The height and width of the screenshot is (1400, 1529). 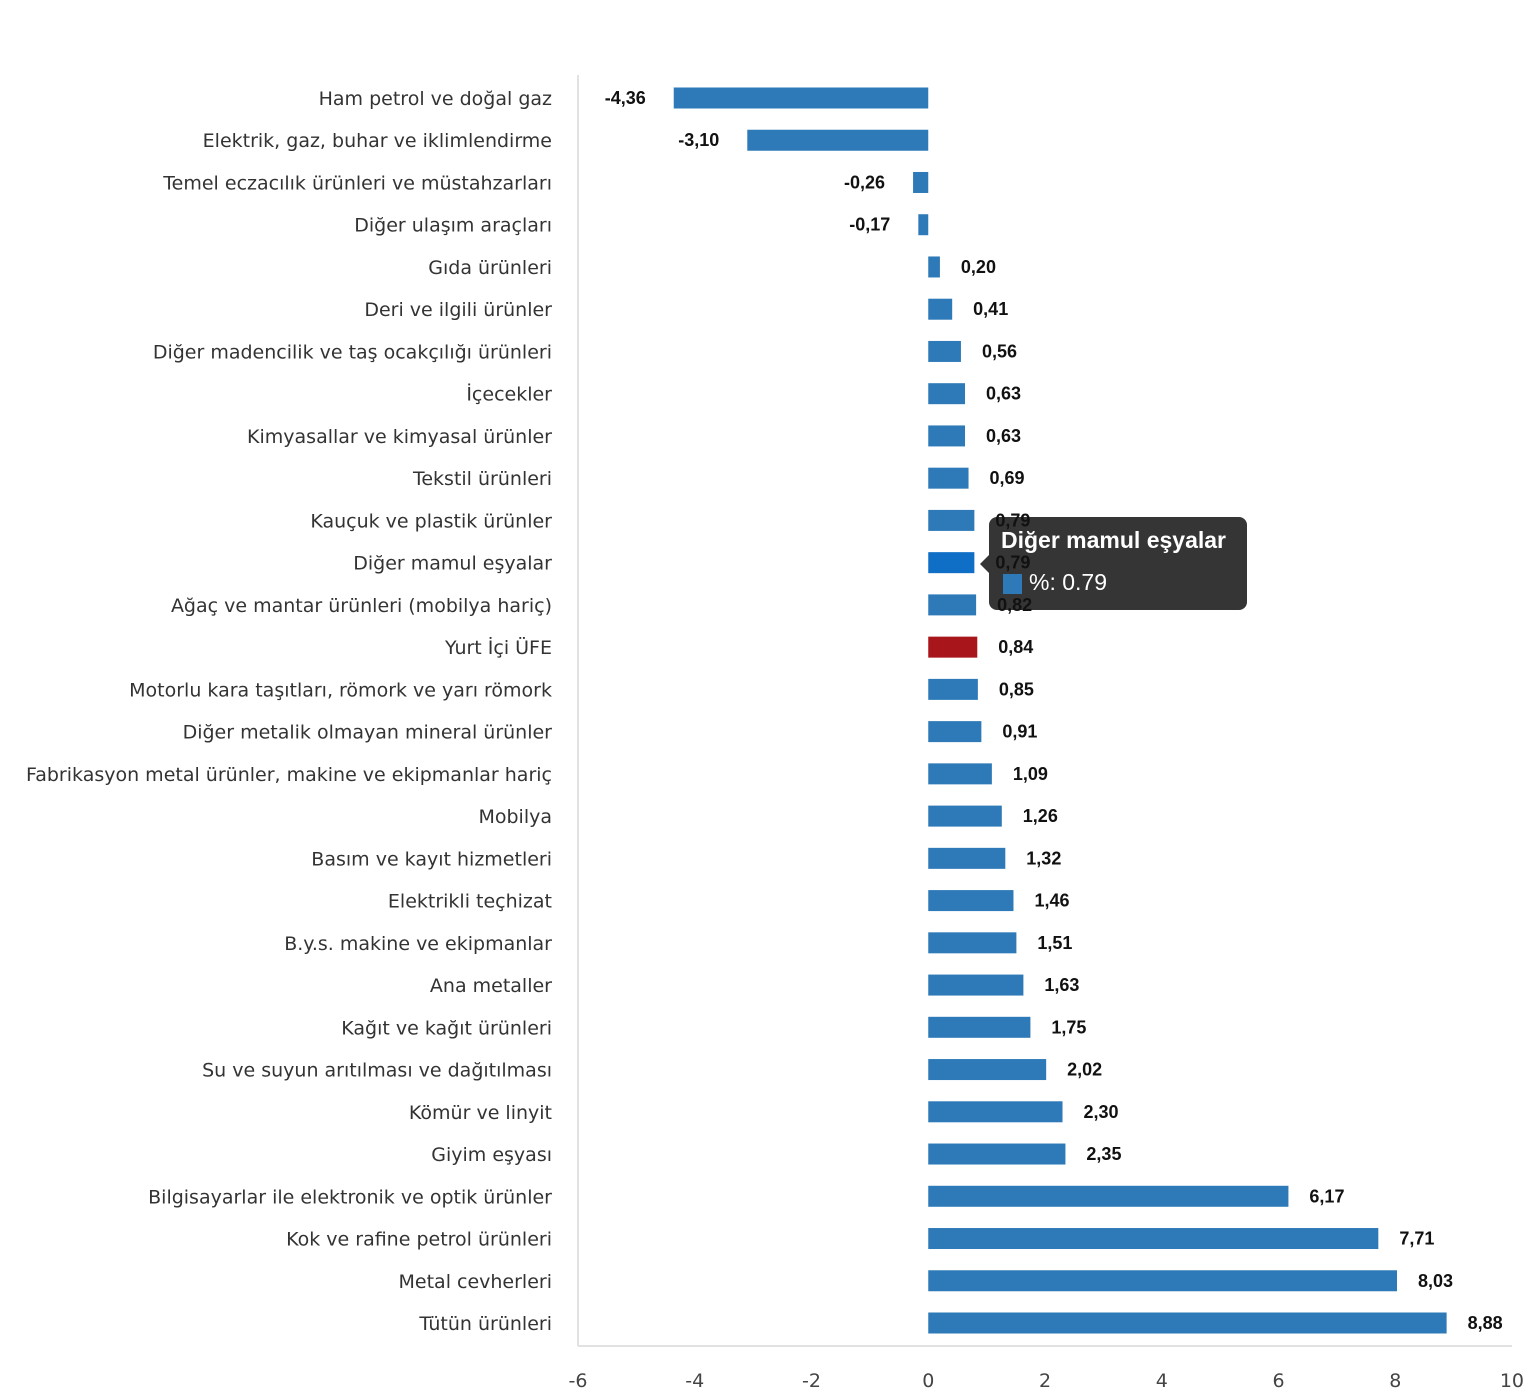 What do you see at coordinates (491, 1155) in the screenshot?
I see `category-label: Giyim eşyası` at bounding box center [491, 1155].